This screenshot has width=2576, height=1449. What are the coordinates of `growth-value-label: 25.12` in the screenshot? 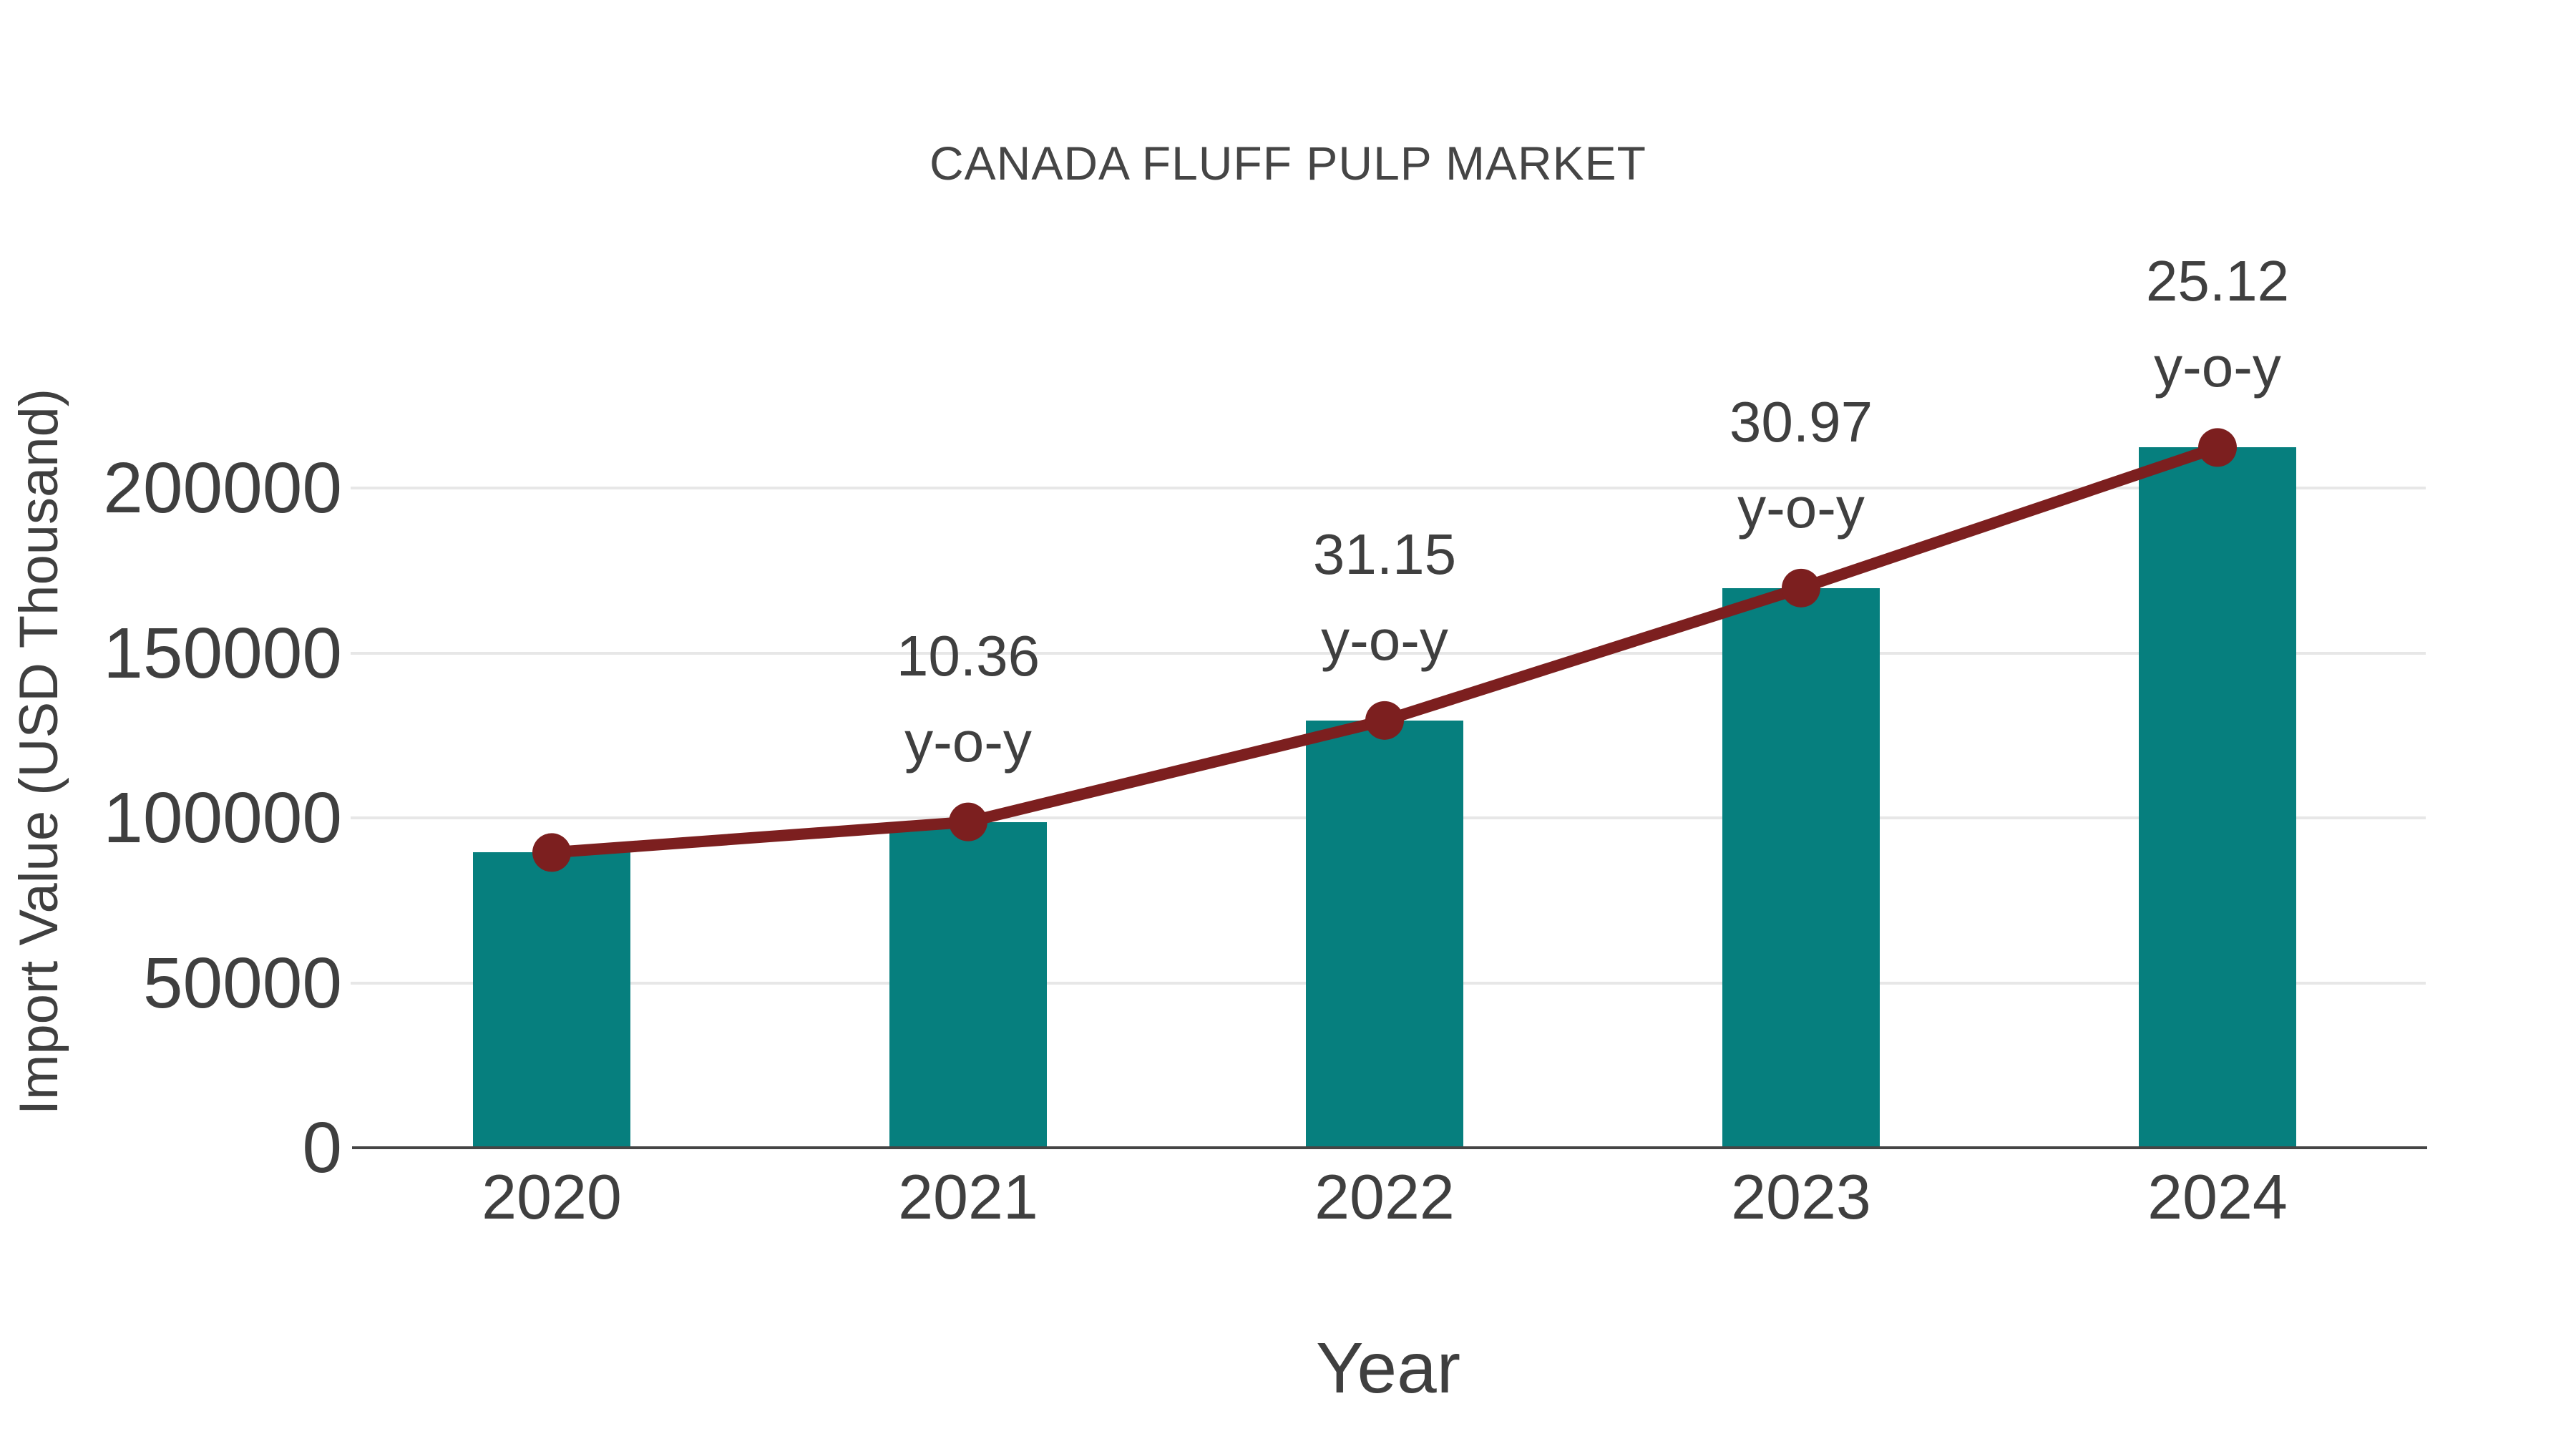 It's located at (2217, 281).